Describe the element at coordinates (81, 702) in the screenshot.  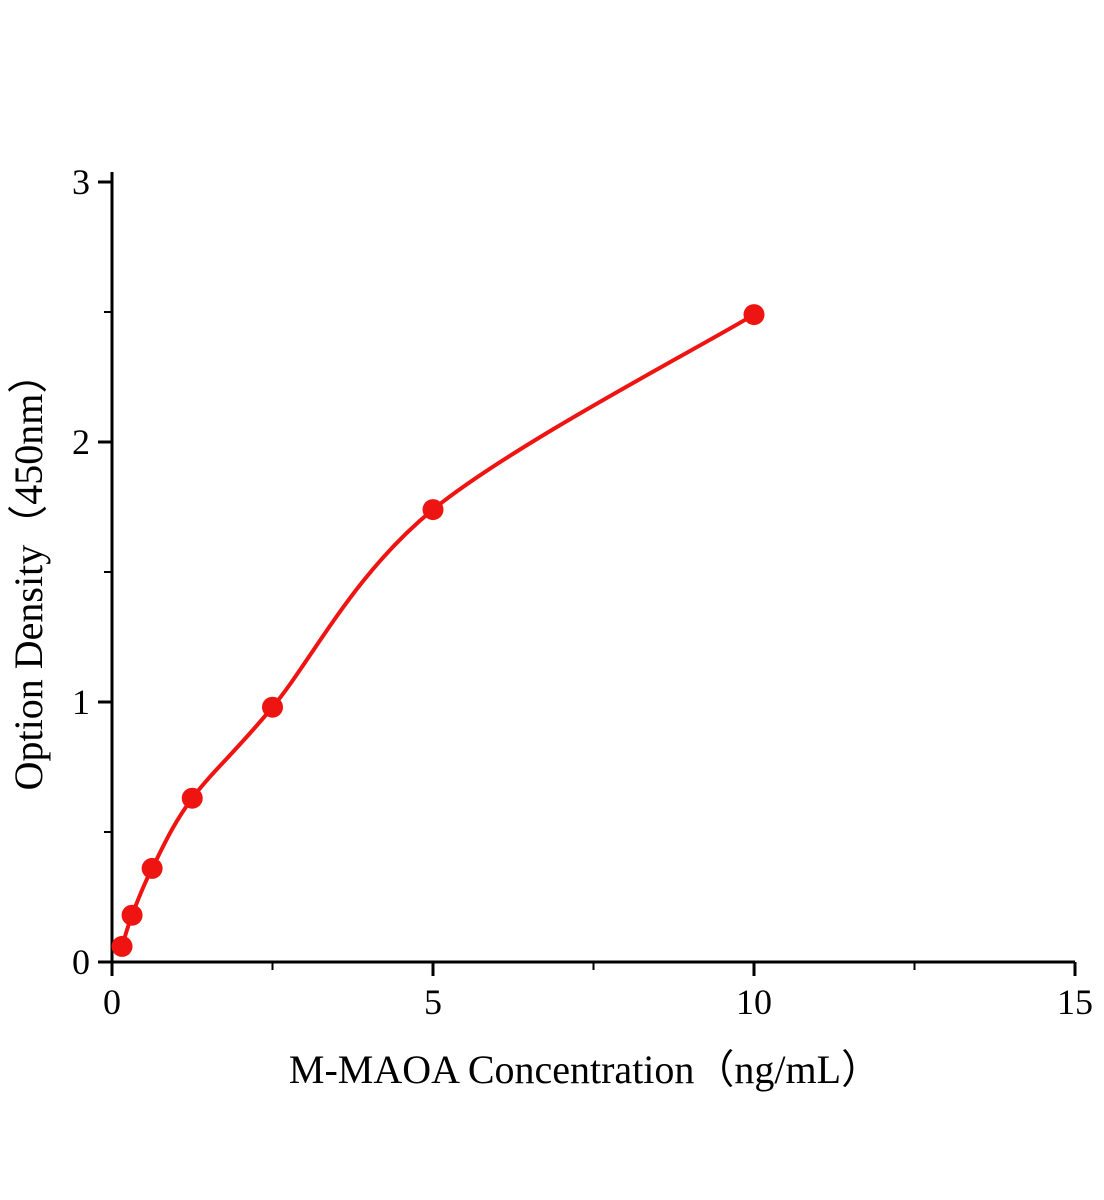
I see `y-tick-label: 1` at that location.